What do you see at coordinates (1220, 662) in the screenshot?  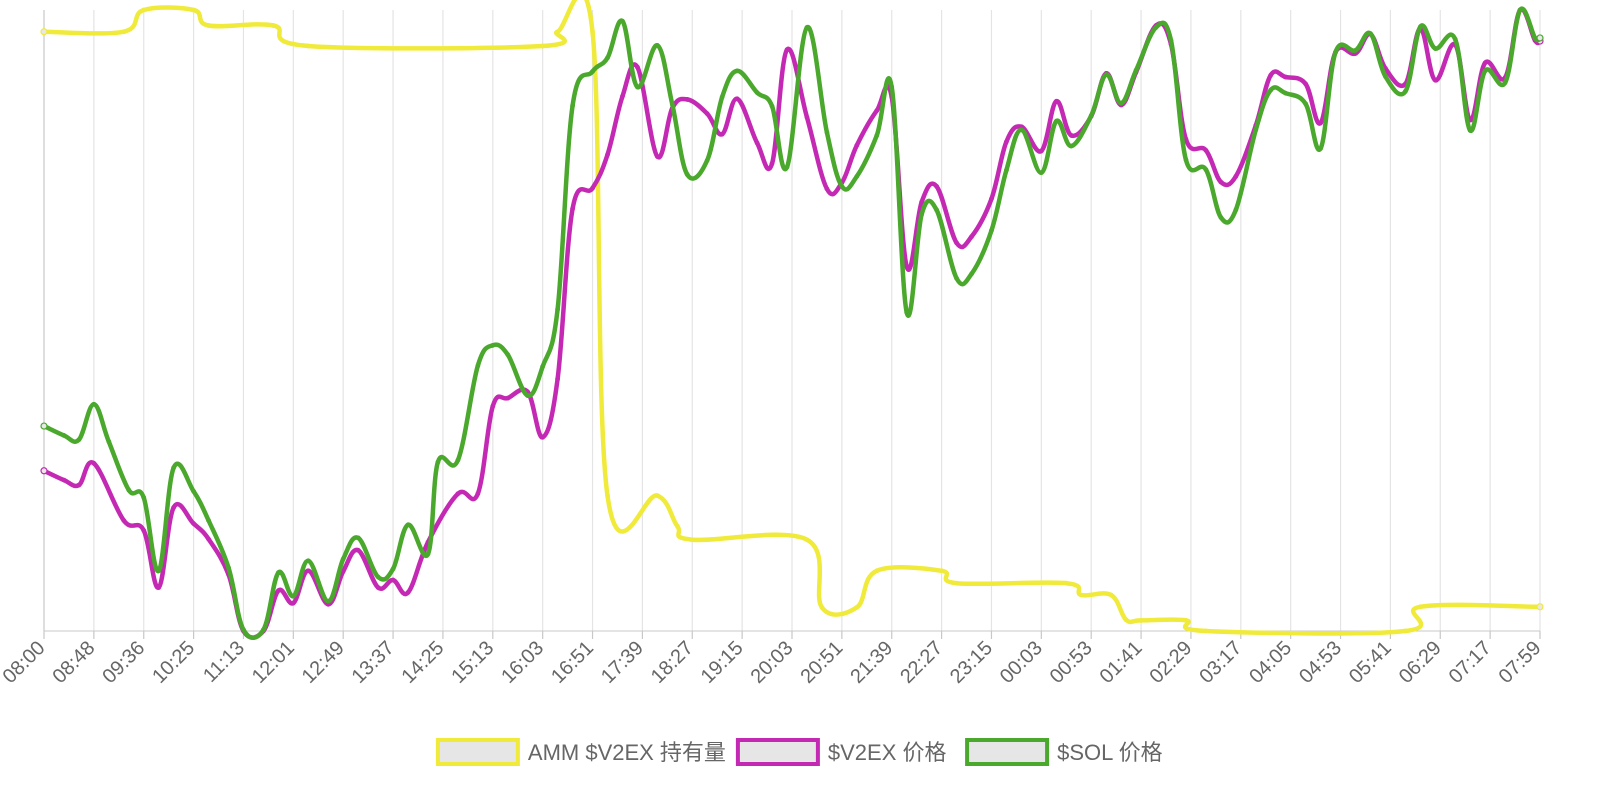 I see `x-tick-label: 03:17` at bounding box center [1220, 662].